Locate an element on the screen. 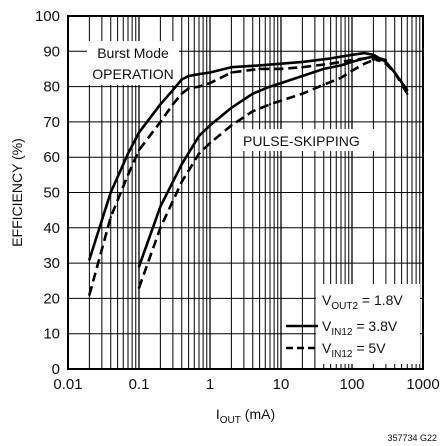 This screenshot has height=446, width=445. legend-entry-solid-rest: = 3.8V is located at coordinates (374, 326).